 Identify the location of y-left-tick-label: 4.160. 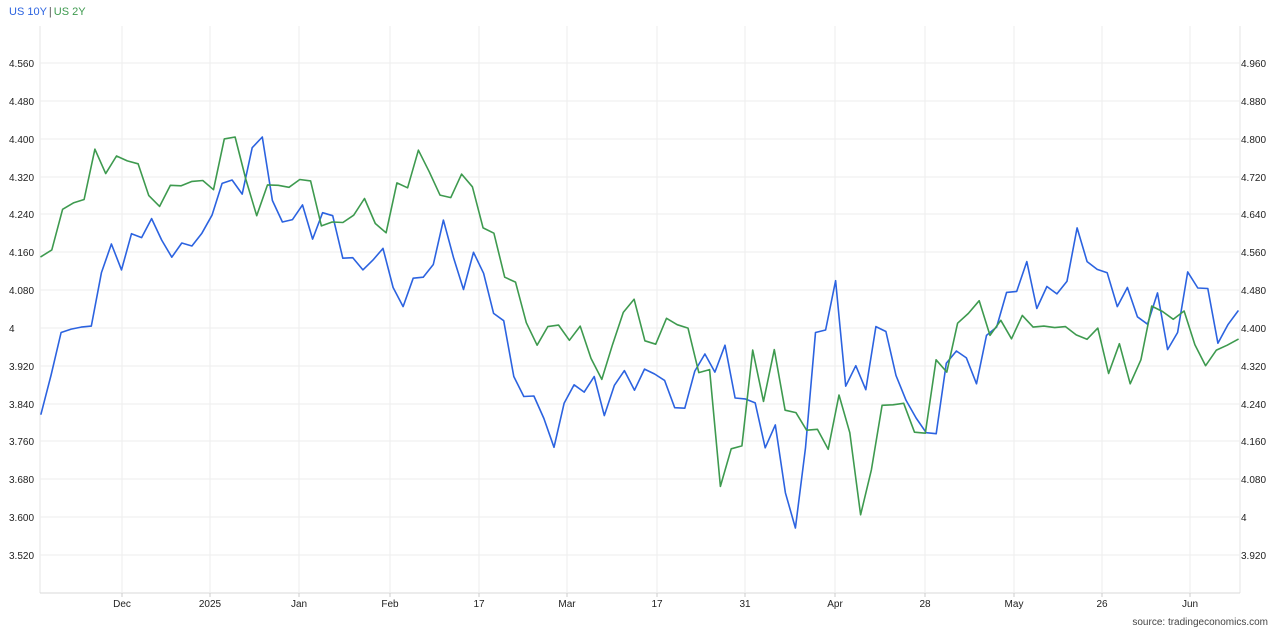
(21, 253).